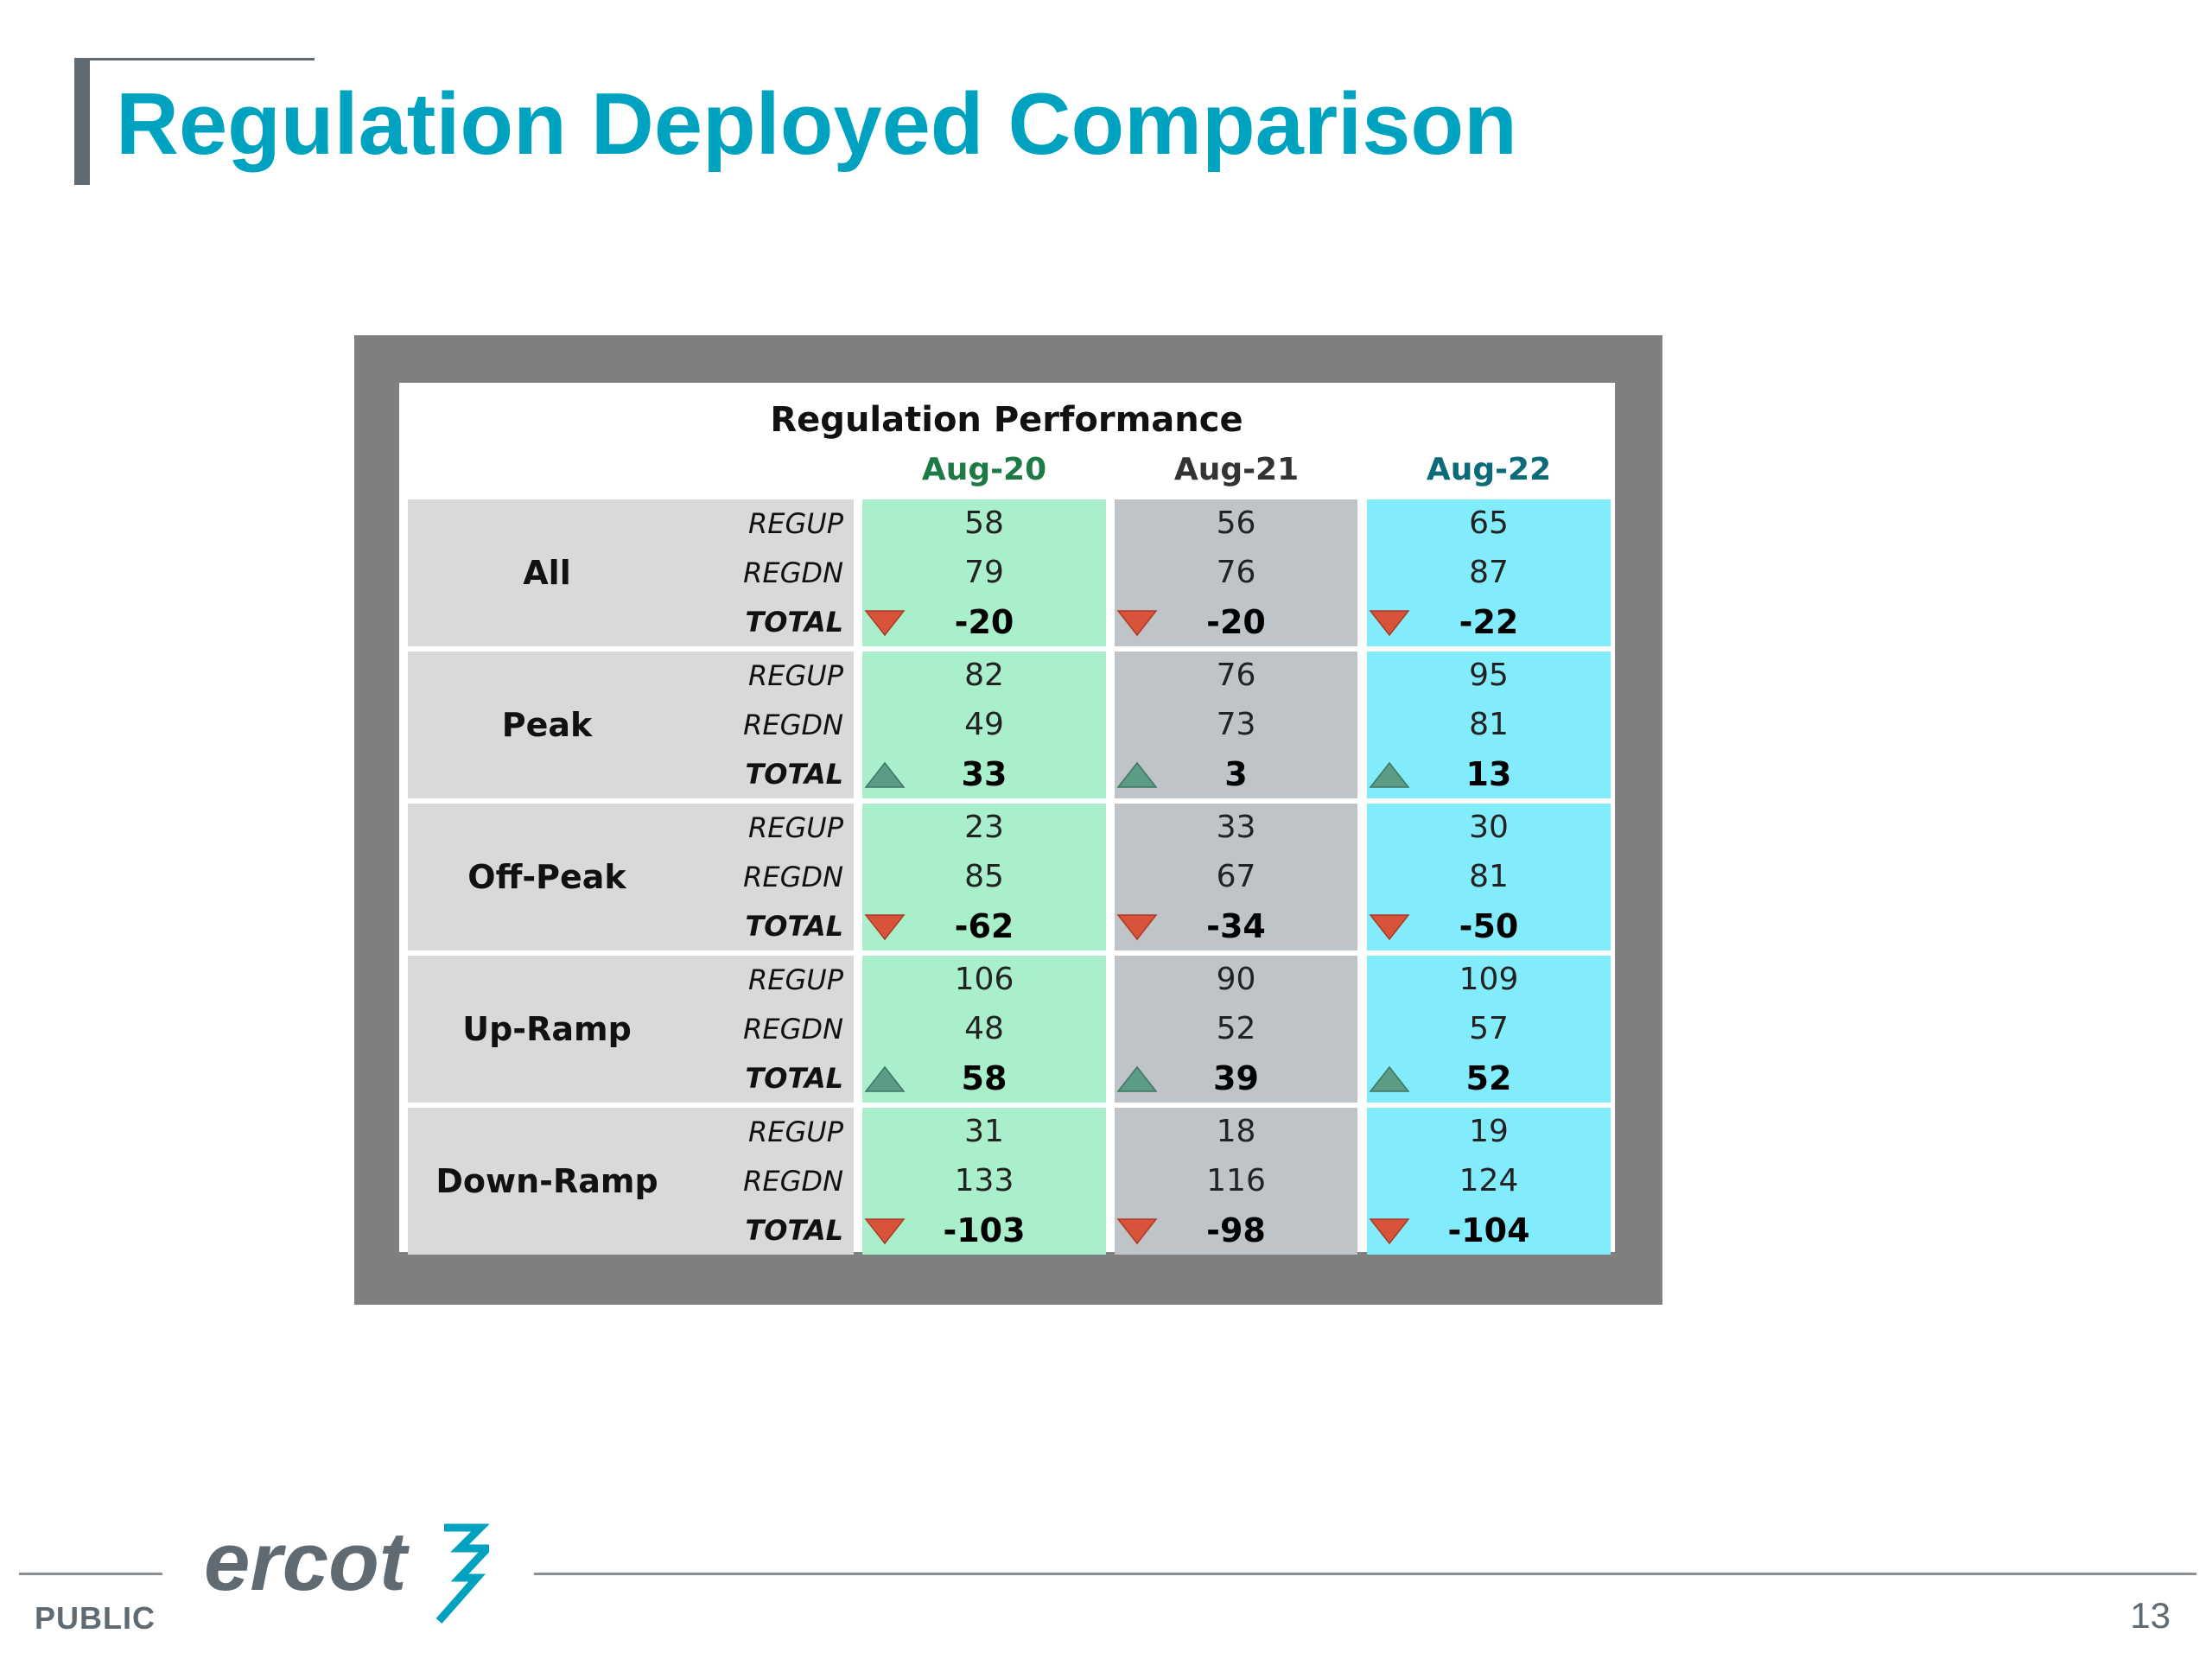 This screenshot has height=1659, width=2212. I want to click on svg-text: ercot, so click(307, 1562).